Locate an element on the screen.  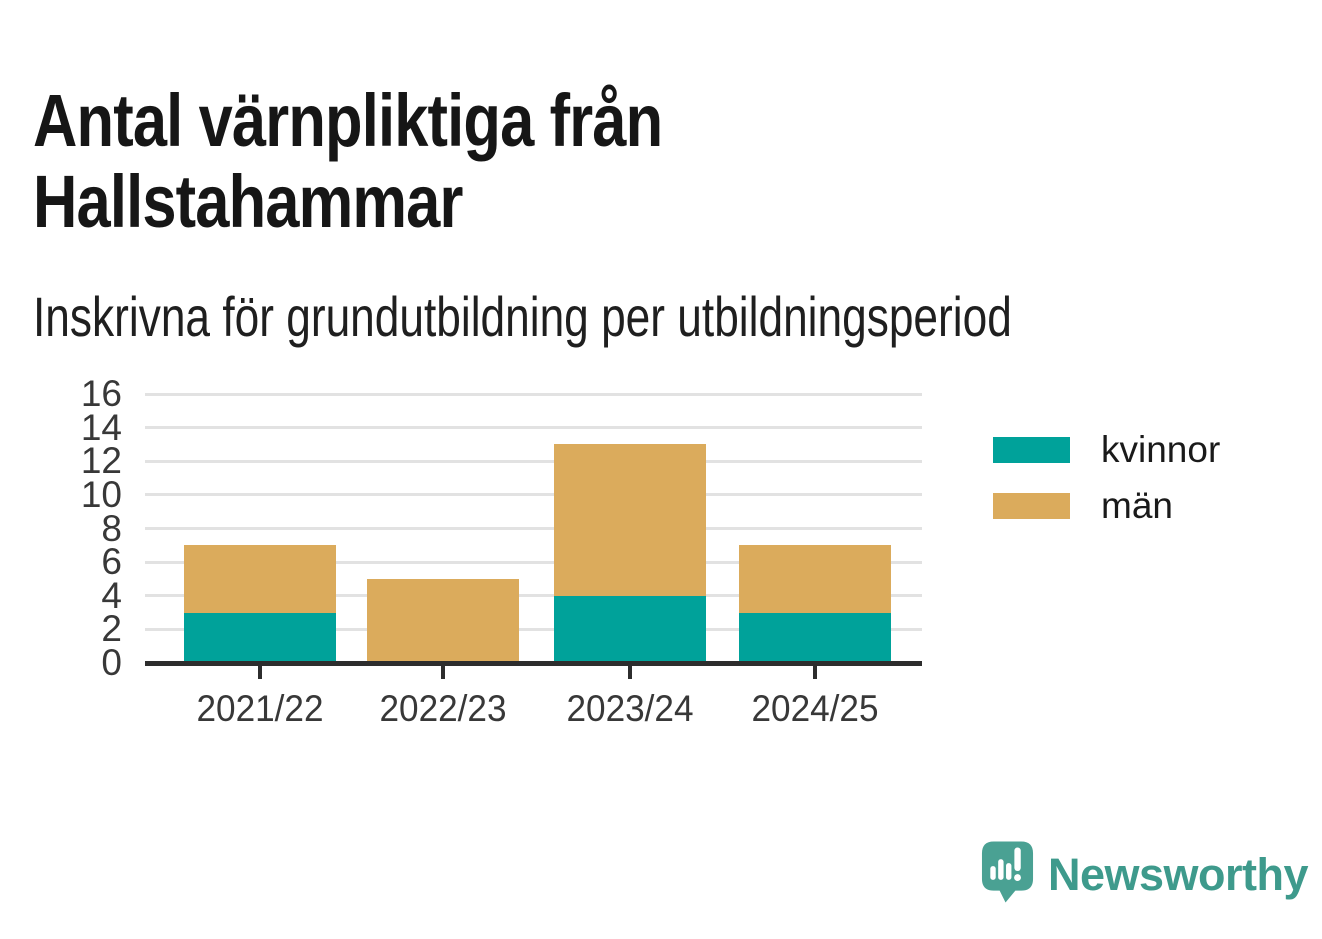
legend-item-män: män is located at coordinates (1106, 506).